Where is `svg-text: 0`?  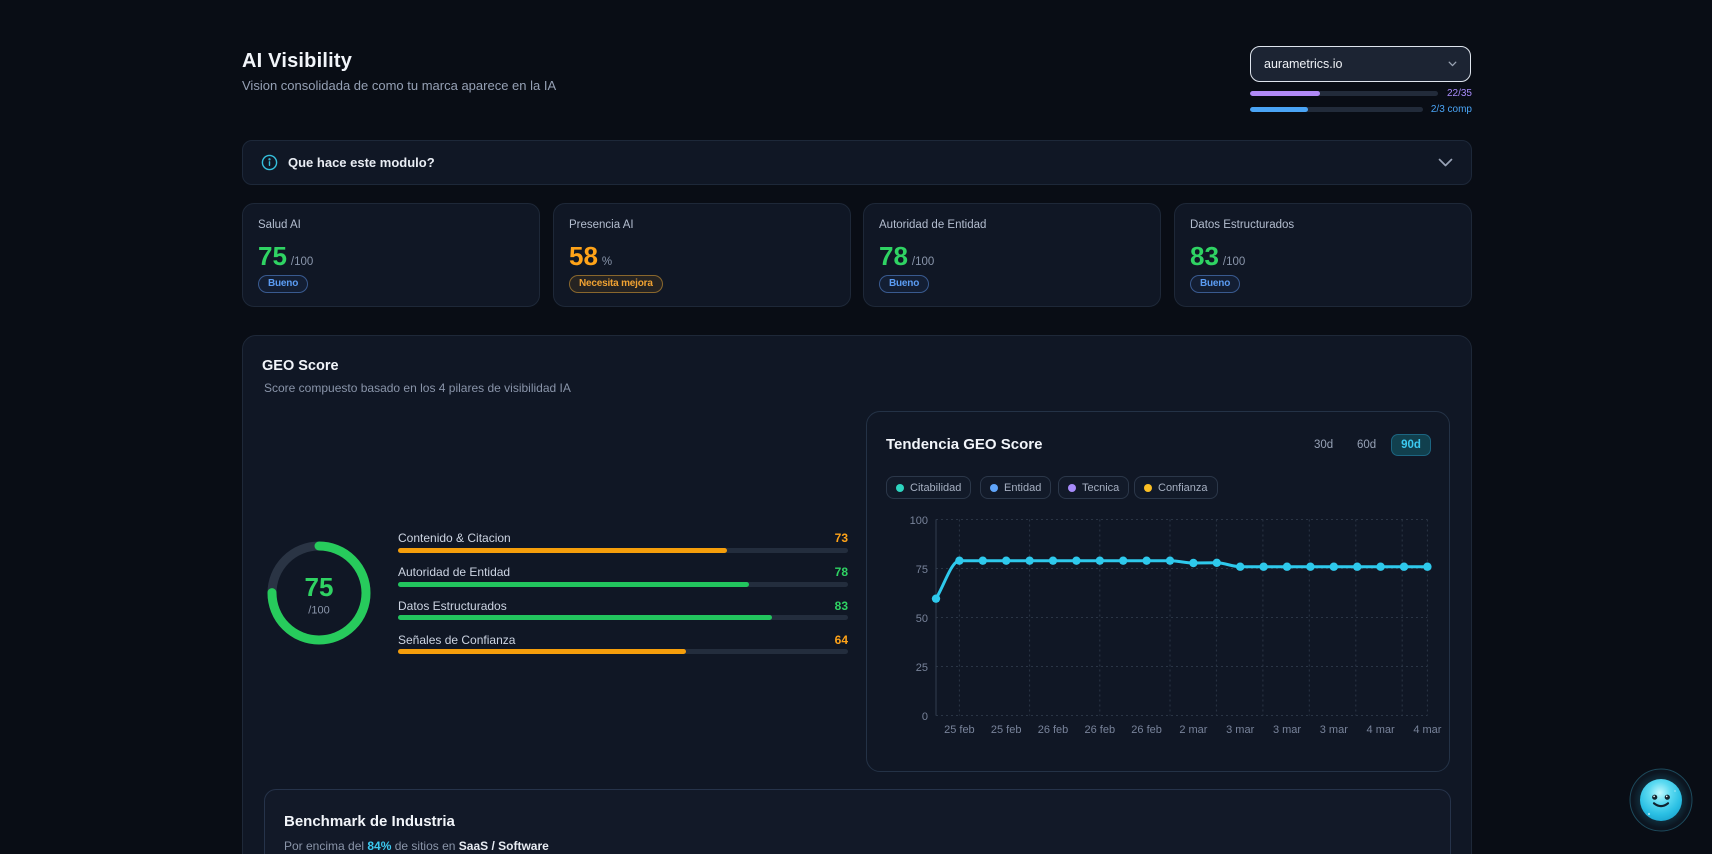 svg-text: 0 is located at coordinates (925, 717).